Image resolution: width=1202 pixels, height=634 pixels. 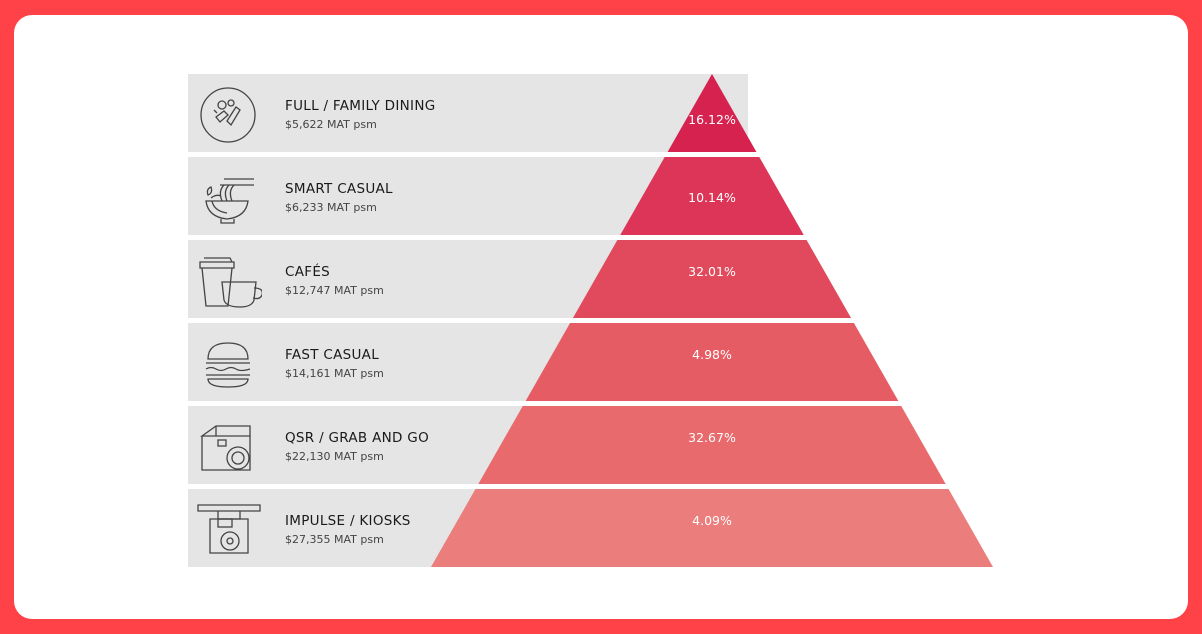 I want to click on tier-title: IMPULSE / KIOSKS, so click(x=348, y=521).